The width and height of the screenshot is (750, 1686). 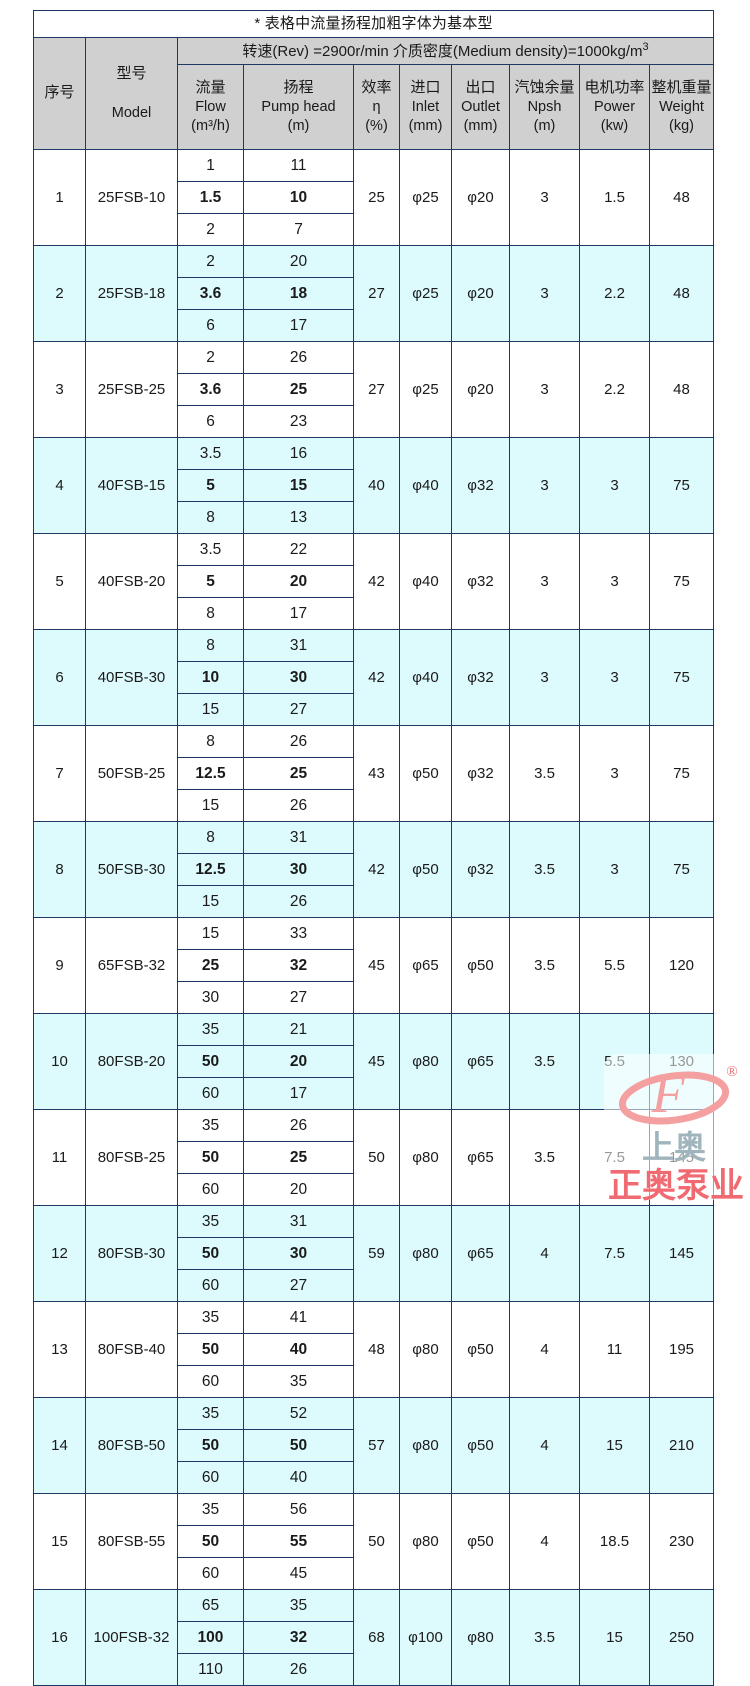 I want to click on table-row: 2 25FSB-18 2 3.6 6 20 18 17 27 φ25 φ20 3 2.2 48, so click(x=374, y=293).